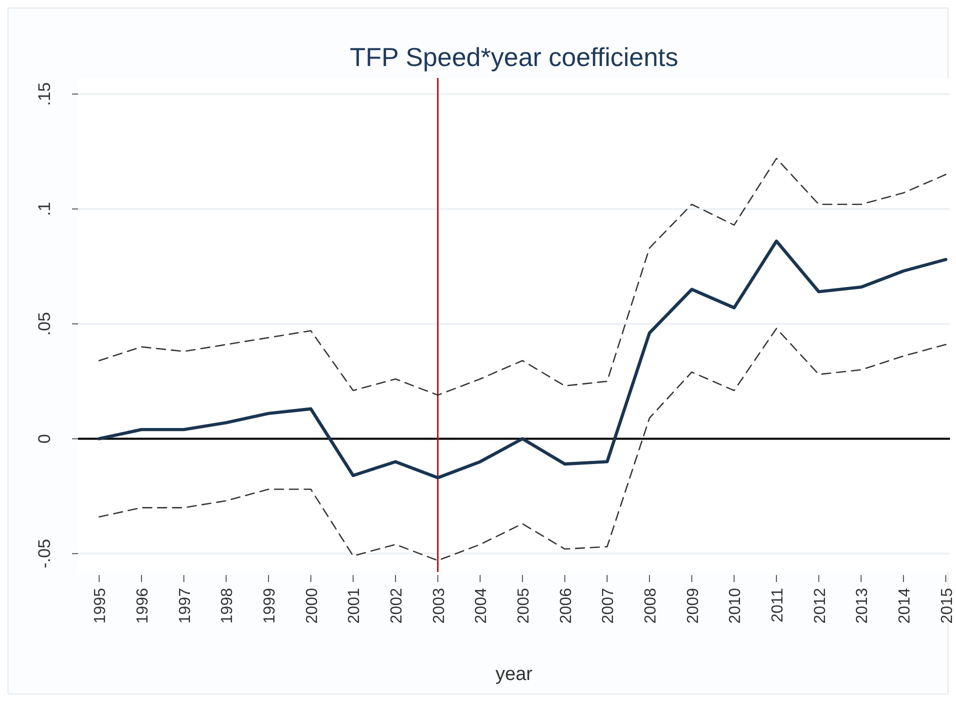  What do you see at coordinates (947, 606) in the screenshot?
I see `x-tick-label: 2015` at bounding box center [947, 606].